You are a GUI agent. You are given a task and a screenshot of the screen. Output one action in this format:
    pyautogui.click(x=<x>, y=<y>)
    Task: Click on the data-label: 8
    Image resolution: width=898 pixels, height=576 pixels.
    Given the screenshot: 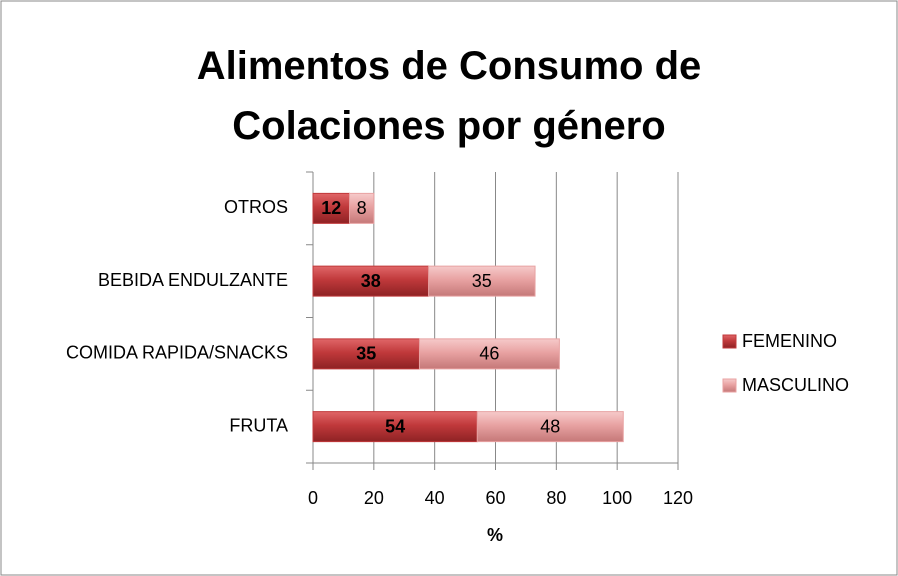 What is the action you would take?
    pyautogui.click(x=362, y=208)
    